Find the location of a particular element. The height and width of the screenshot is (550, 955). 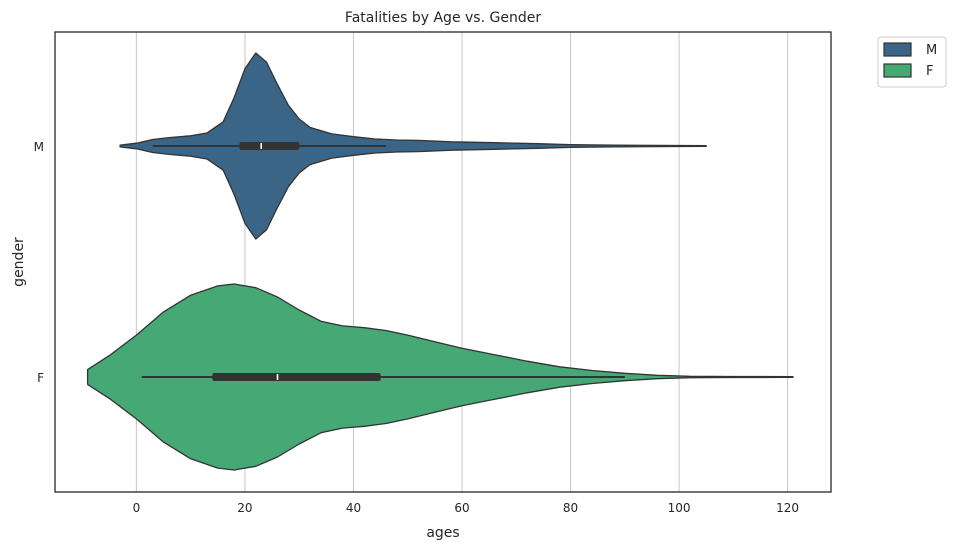

x-tick-label: 20 is located at coordinates (244, 508).